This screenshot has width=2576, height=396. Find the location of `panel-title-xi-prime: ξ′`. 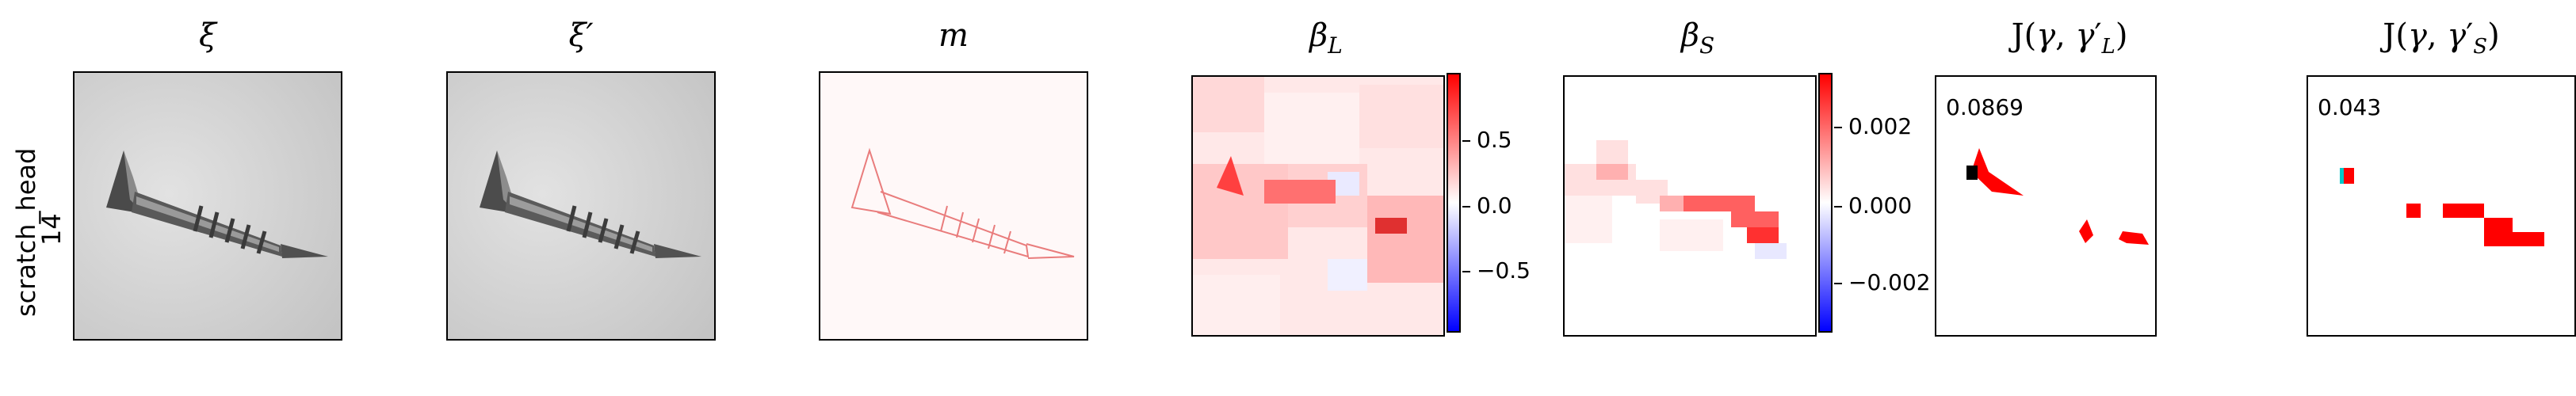

panel-title-xi-prime: ξ′ is located at coordinates (581, 35).